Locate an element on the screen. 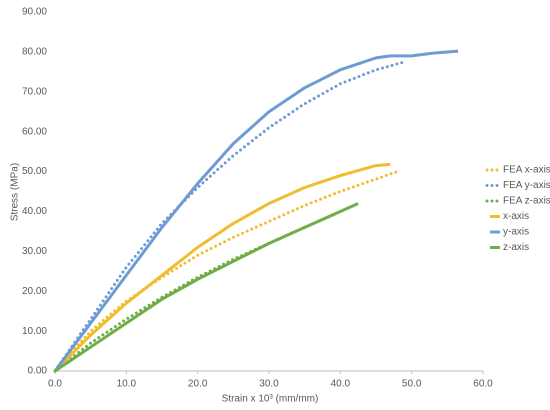 The width and height of the screenshot is (550, 410). x-tick-label: 0.0 is located at coordinates (55, 384).